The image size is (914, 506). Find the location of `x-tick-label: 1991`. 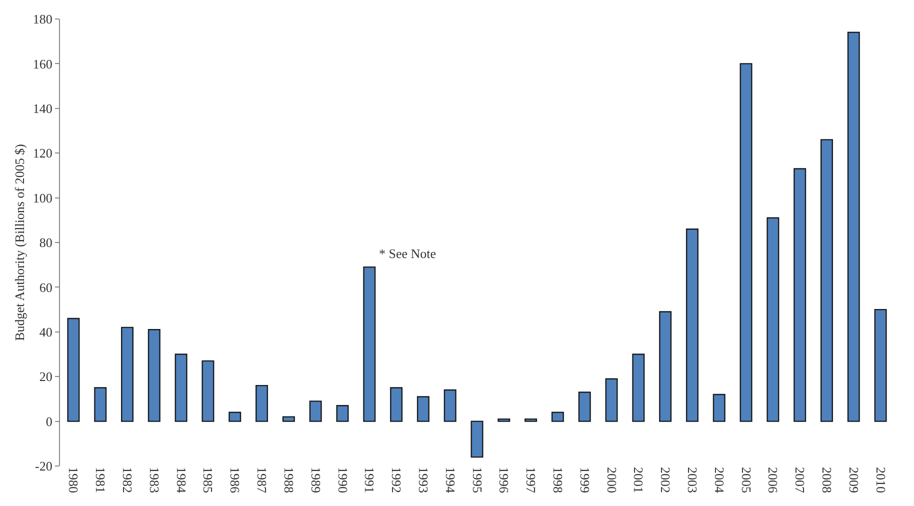

x-tick-label: 1991 is located at coordinates (370, 480).